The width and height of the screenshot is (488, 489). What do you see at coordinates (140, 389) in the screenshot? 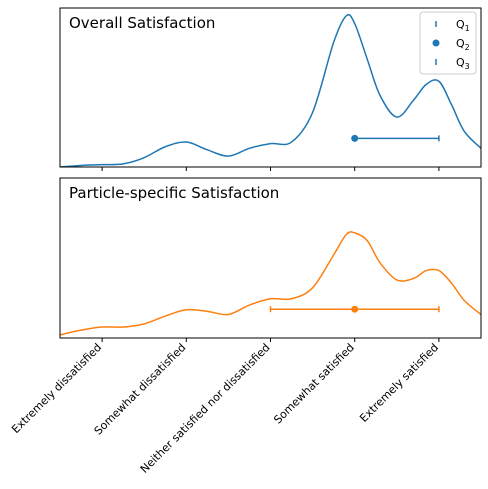
I see `x-tick-label: Somewhat dissatisfied` at bounding box center [140, 389].